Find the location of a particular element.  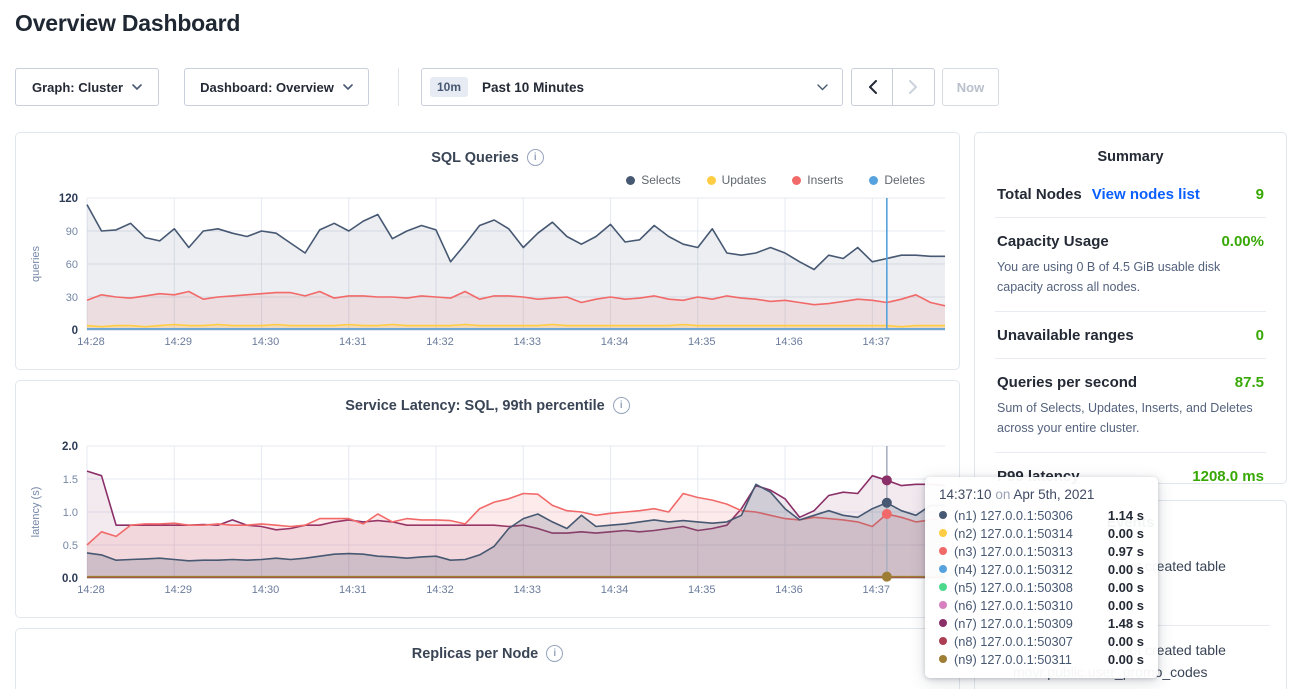

tooltip-node-label: (n4) 127.0.0.1:50312 is located at coordinates (1013, 569).